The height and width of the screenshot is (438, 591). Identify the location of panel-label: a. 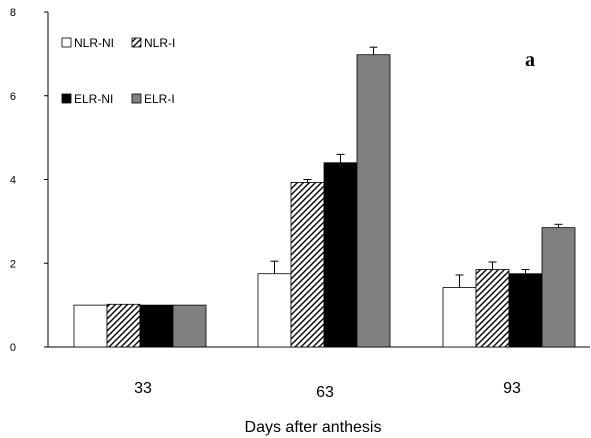
(530, 60).